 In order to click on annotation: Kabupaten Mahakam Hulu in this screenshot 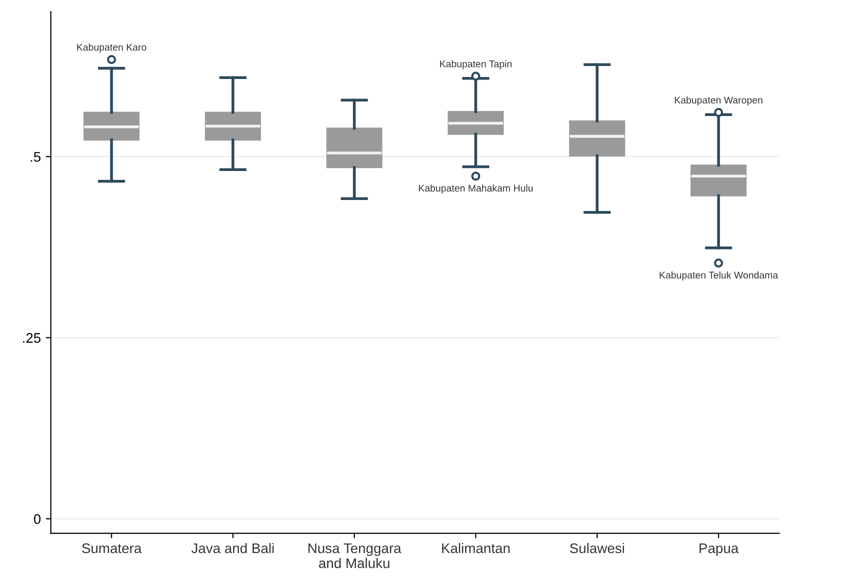, I will do `click(475, 189)`.